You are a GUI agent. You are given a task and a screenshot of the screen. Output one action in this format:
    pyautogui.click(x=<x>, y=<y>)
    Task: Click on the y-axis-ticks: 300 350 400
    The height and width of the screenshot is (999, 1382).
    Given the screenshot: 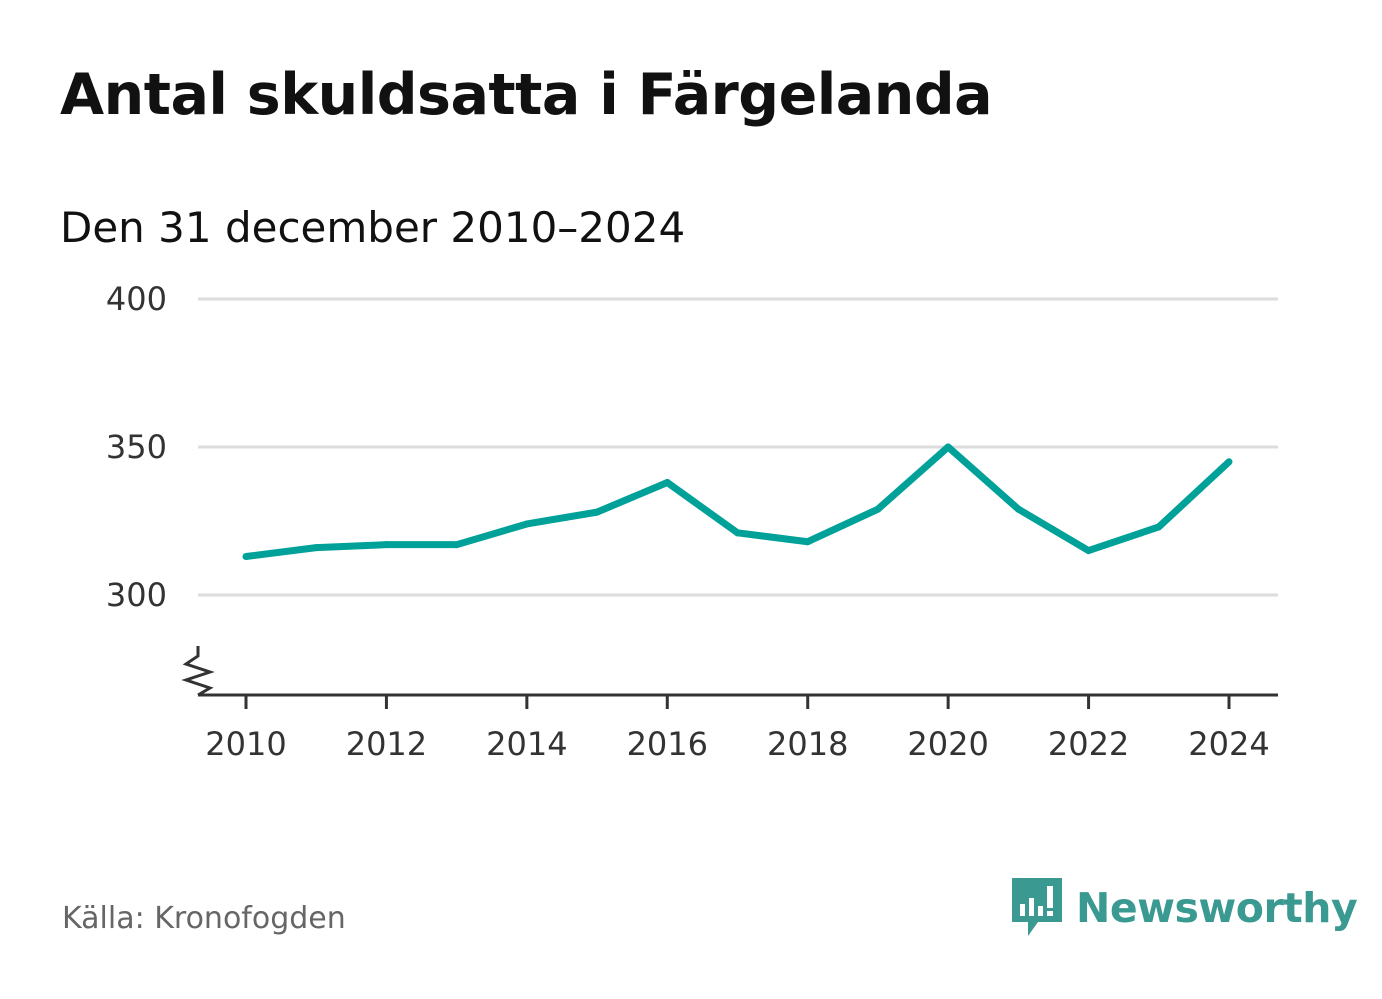 What is the action you would take?
    pyautogui.click(x=136, y=447)
    